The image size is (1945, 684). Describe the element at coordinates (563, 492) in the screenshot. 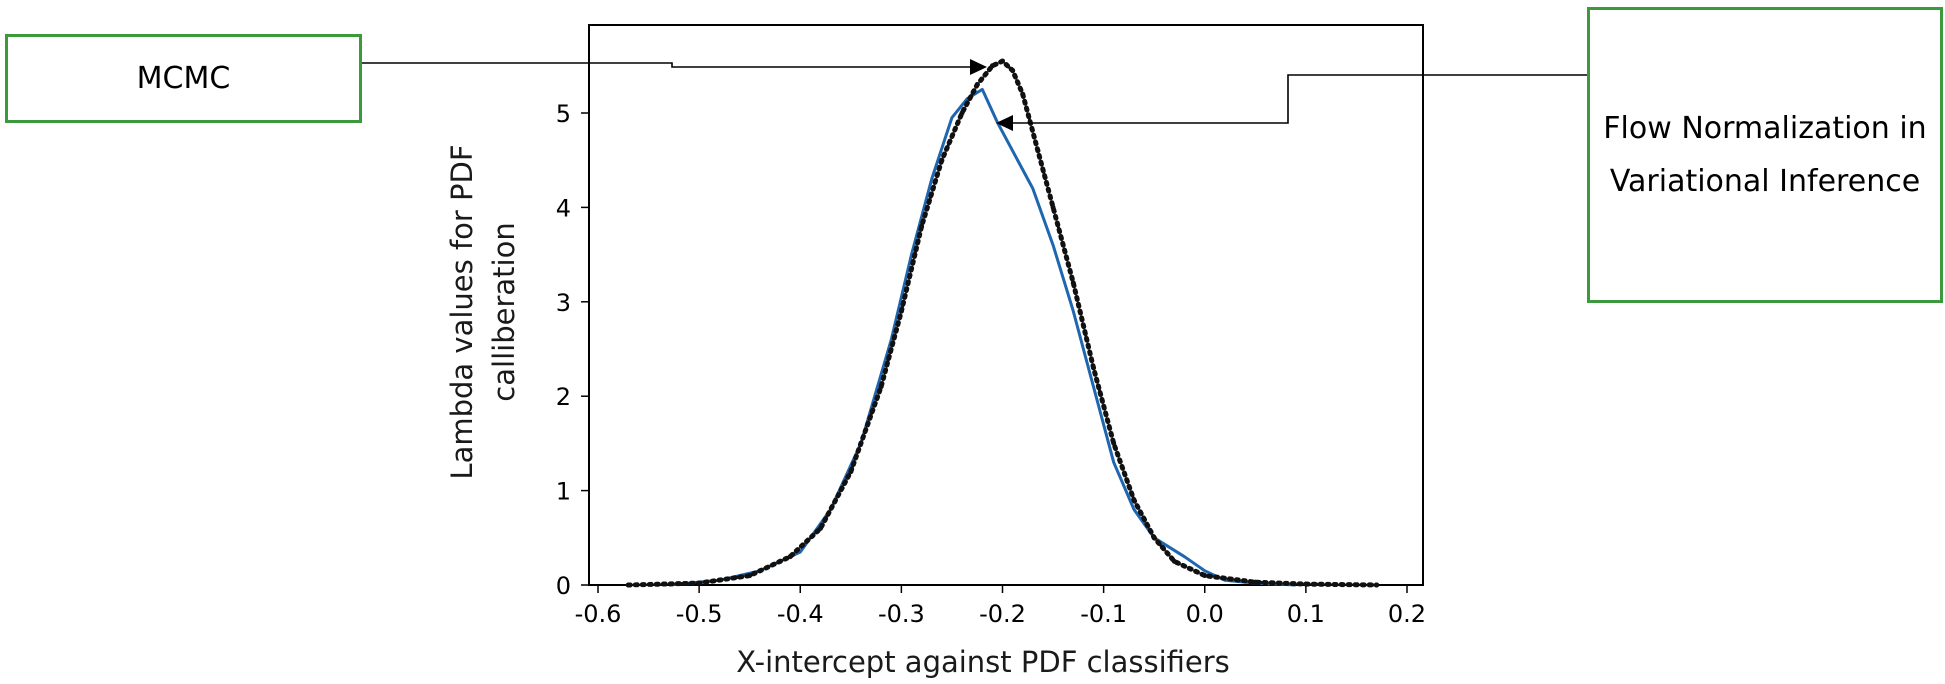

I see `y-tick-label: 1` at that location.